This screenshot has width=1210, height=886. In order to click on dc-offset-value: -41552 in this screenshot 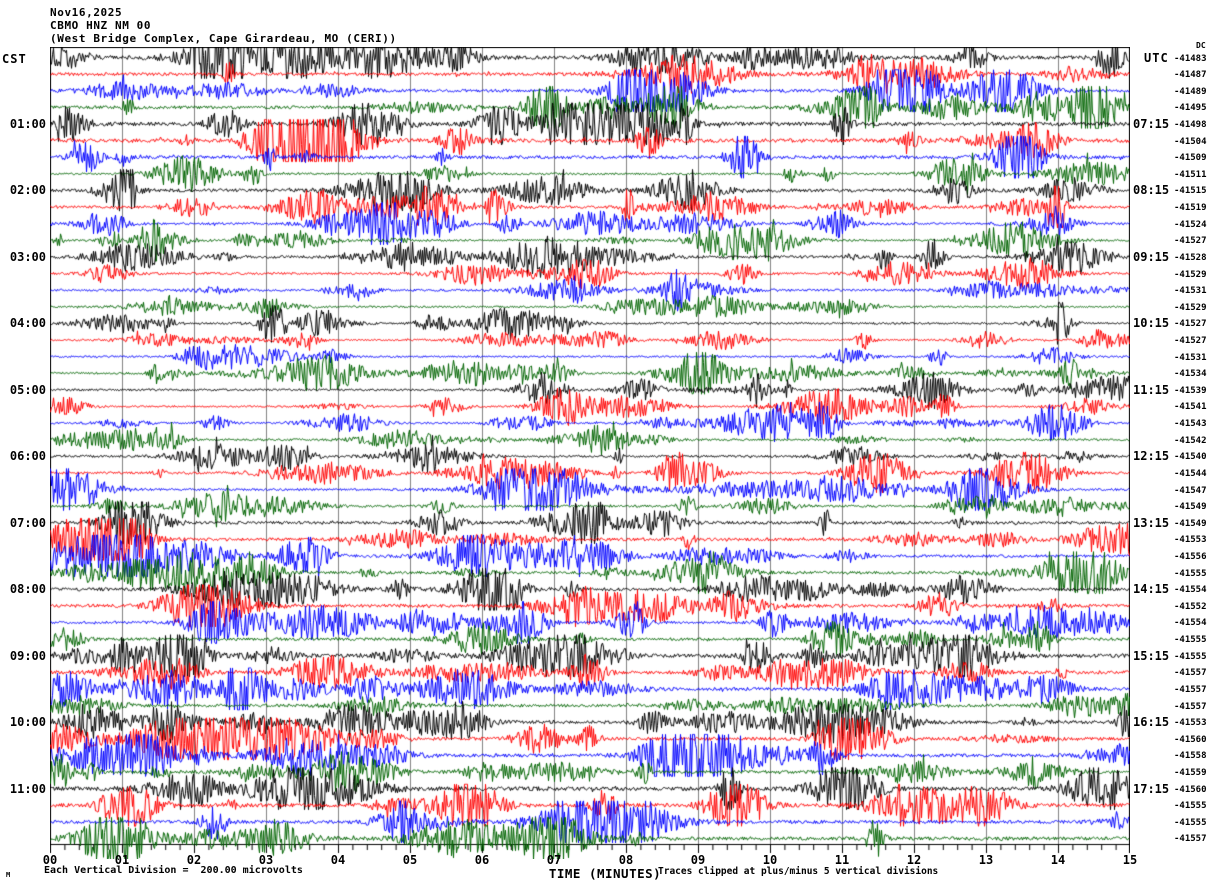, I will do `click(1190, 606)`.